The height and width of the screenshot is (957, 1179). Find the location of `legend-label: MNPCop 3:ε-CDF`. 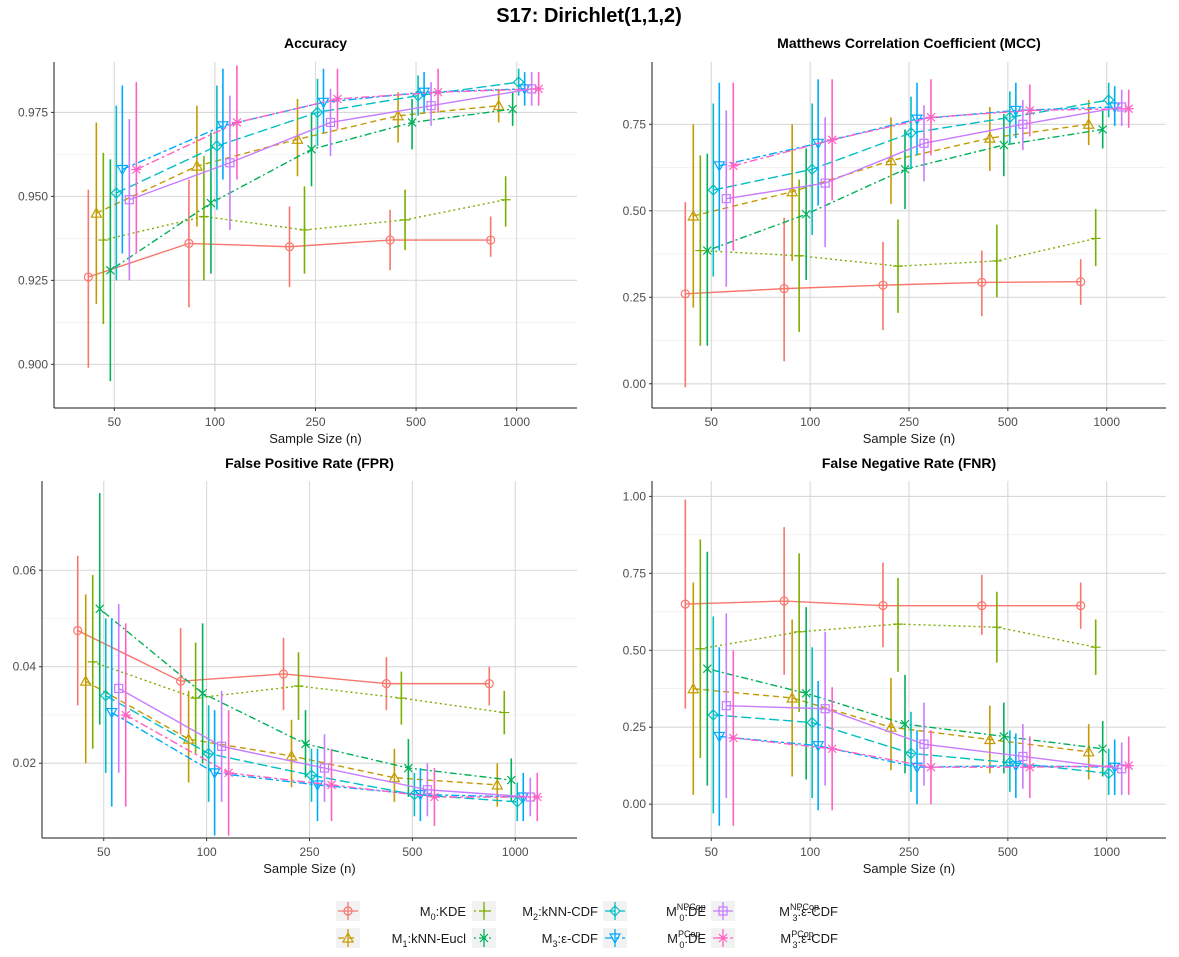

legend-label: MNPCop 3:ε-CDF is located at coordinates (808, 912).